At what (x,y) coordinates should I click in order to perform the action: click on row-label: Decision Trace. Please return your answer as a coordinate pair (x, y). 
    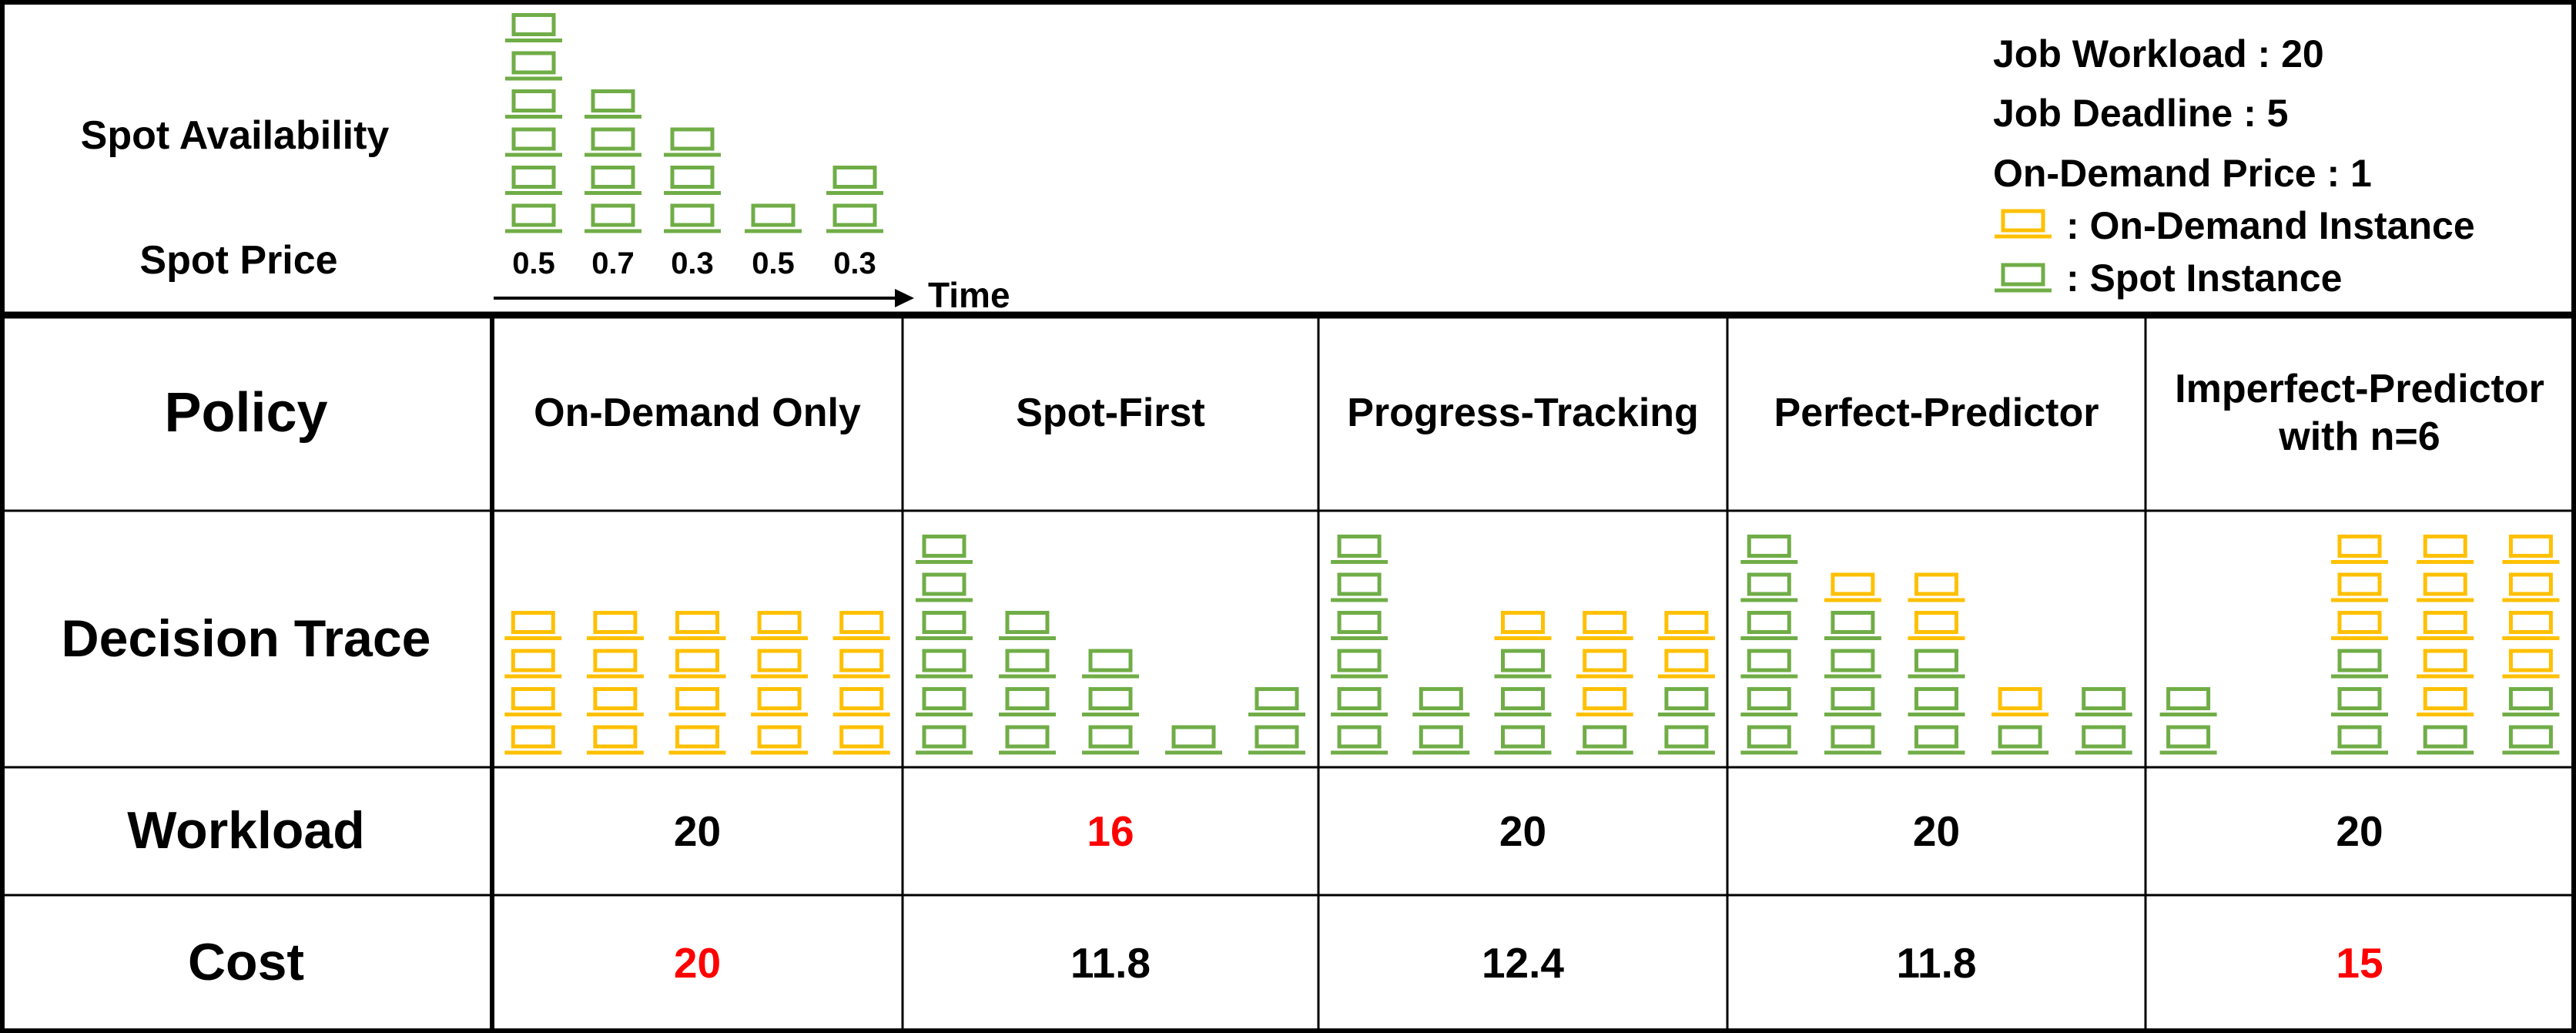
    Looking at the image, I should click on (246, 639).